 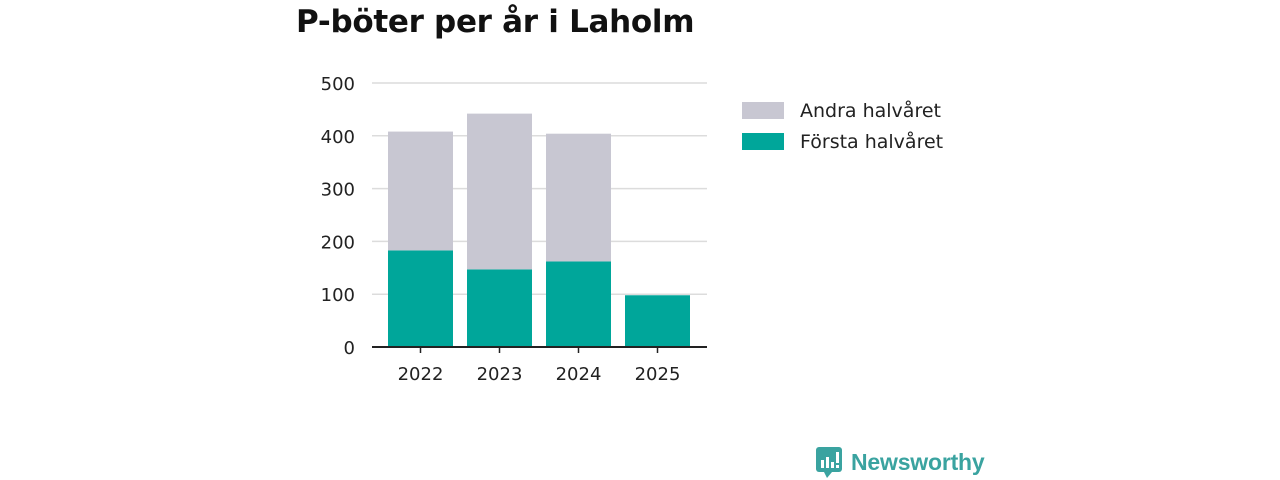 What do you see at coordinates (918, 461) in the screenshot?
I see `brand-name: Newsworthy` at bounding box center [918, 461].